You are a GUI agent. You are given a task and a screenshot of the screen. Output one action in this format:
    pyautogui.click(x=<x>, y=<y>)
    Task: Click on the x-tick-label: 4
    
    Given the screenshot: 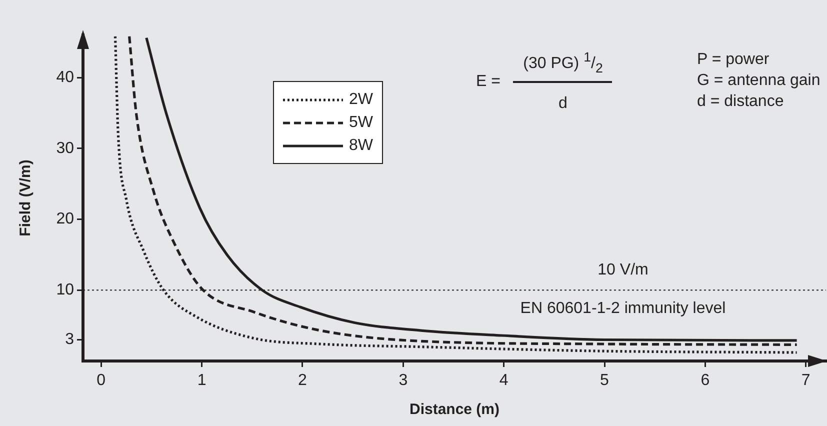 What is the action you would take?
    pyautogui.click(x=503, y=381)
    